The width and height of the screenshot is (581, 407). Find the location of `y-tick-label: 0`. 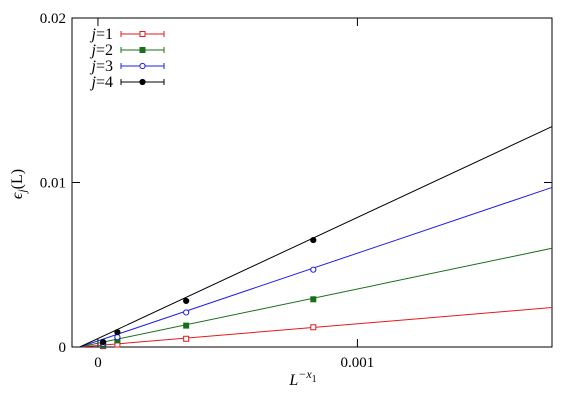

y-tick-label: 0 is located at coordinates (63, 348).